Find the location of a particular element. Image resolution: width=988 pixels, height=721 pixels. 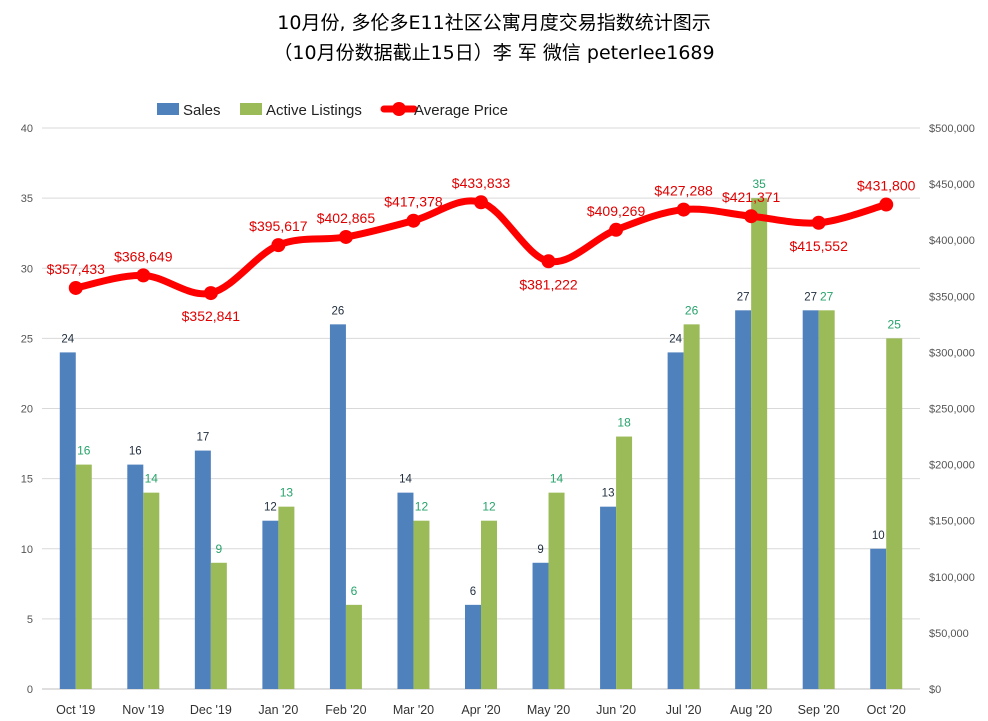

y-right-tick-label: $50,000 is located at coordinates (949, 634).